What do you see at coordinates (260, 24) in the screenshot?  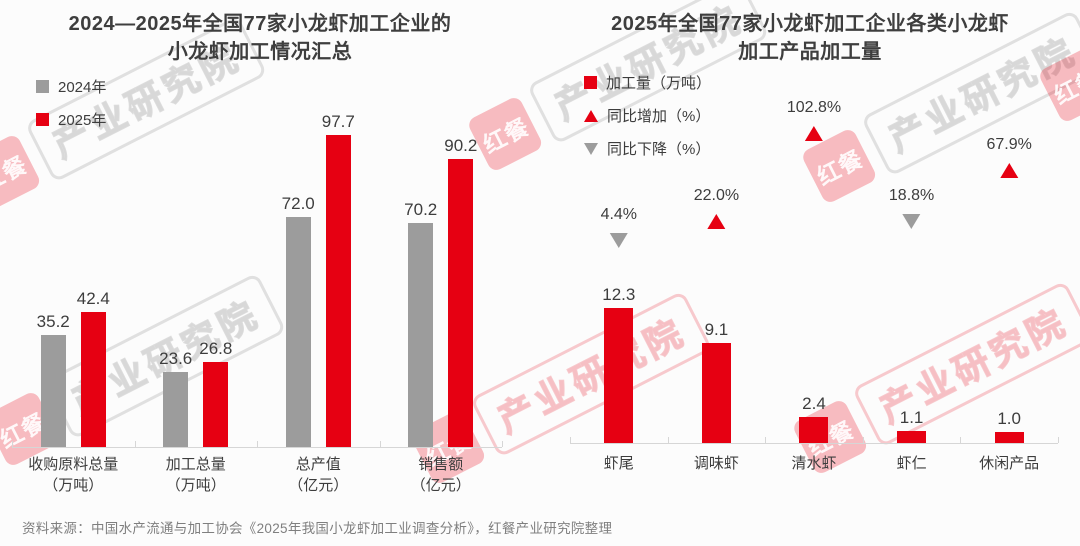 I see `left-chart-title-line1: 2024—2025年全国77家小龙虾加工企业的` at bounding box center [260, 24].